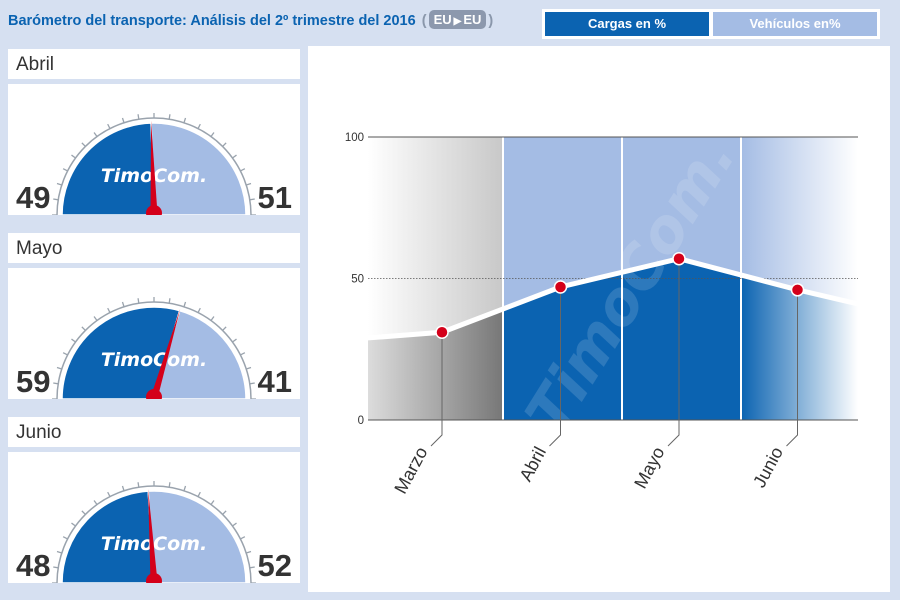 This screenshot has height=600, width=900. I want to click on gauge-right-value: 51, so click(274, 197).